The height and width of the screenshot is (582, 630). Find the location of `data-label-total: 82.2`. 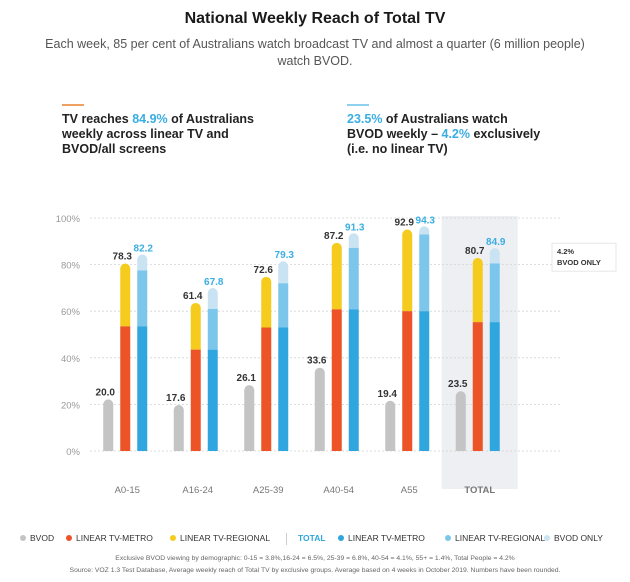

data-label-total: 82.2 is located at coordinates (144, 248).